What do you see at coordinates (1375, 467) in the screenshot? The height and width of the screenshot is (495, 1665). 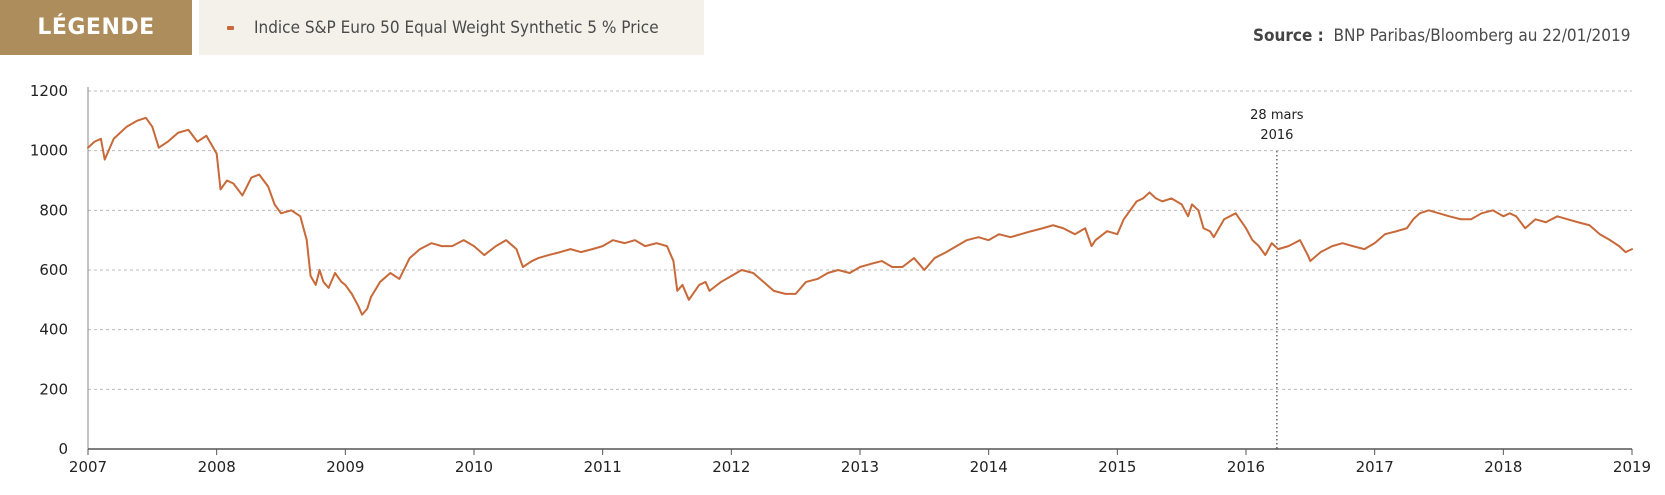 I see `x-tick-label: 2017` at bounding box center [1375, 467].